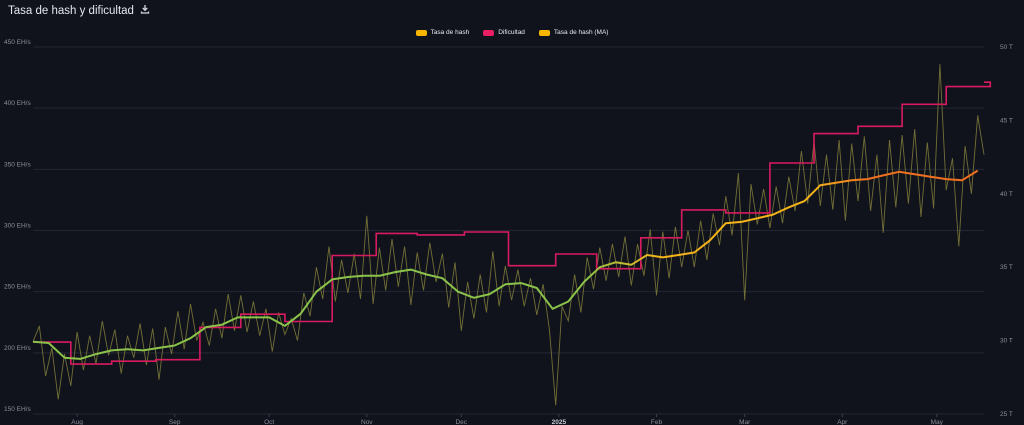  I want to click on x-tick-label: Aug, so click(77, 422).